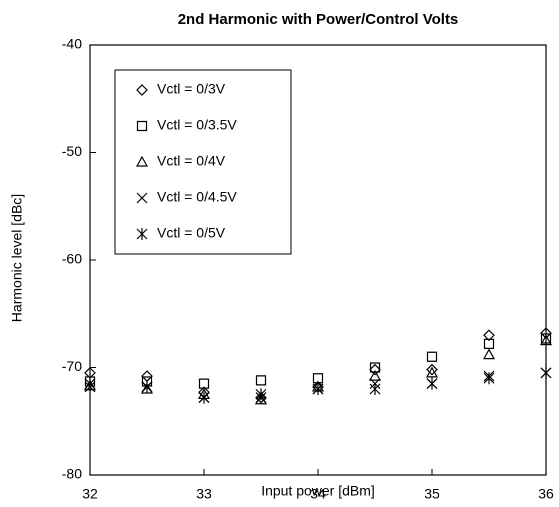 The height and width of the screenshot is (507, 559). What do you see at coordinates (191, 233) in the screenshot?
I see `legend-label: Vctl = 0/5V` at bounding box center [191, 233].